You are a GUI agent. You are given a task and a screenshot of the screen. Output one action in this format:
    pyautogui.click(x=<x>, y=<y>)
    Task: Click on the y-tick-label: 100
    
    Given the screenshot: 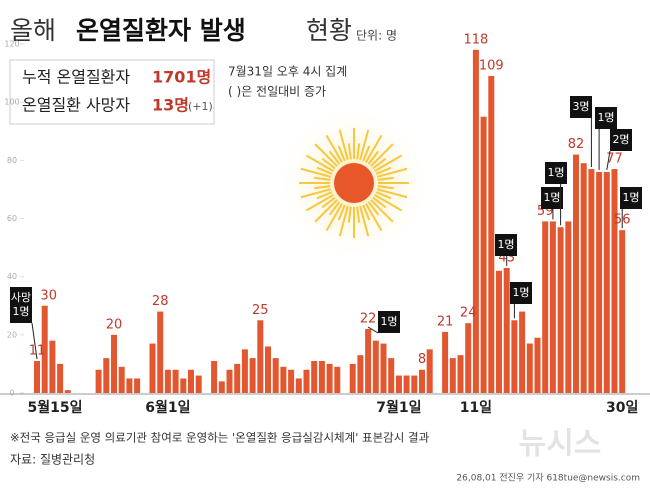 What is the action you would take?
    pyautogui.click(x=11, y=102)
    